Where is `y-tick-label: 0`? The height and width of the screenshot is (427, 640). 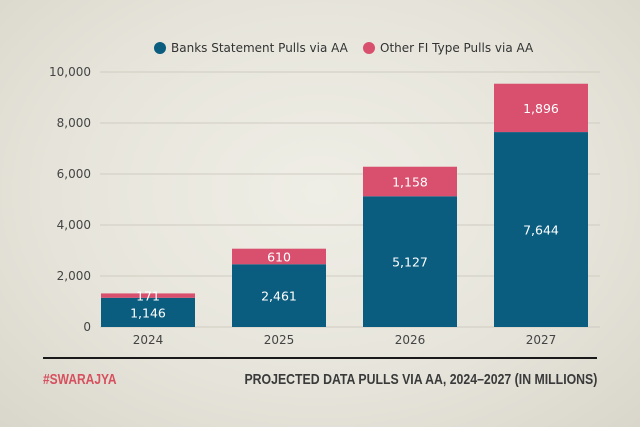
y-tick-label: 0 is located at coordinates (87, 327).